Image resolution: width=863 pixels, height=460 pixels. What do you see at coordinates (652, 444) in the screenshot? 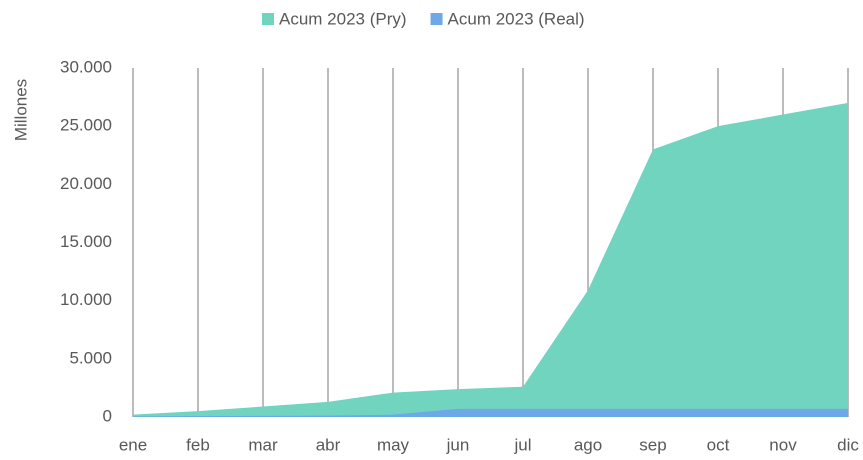
I see `x-tick-label: sep` at bounding box center [652, 444].